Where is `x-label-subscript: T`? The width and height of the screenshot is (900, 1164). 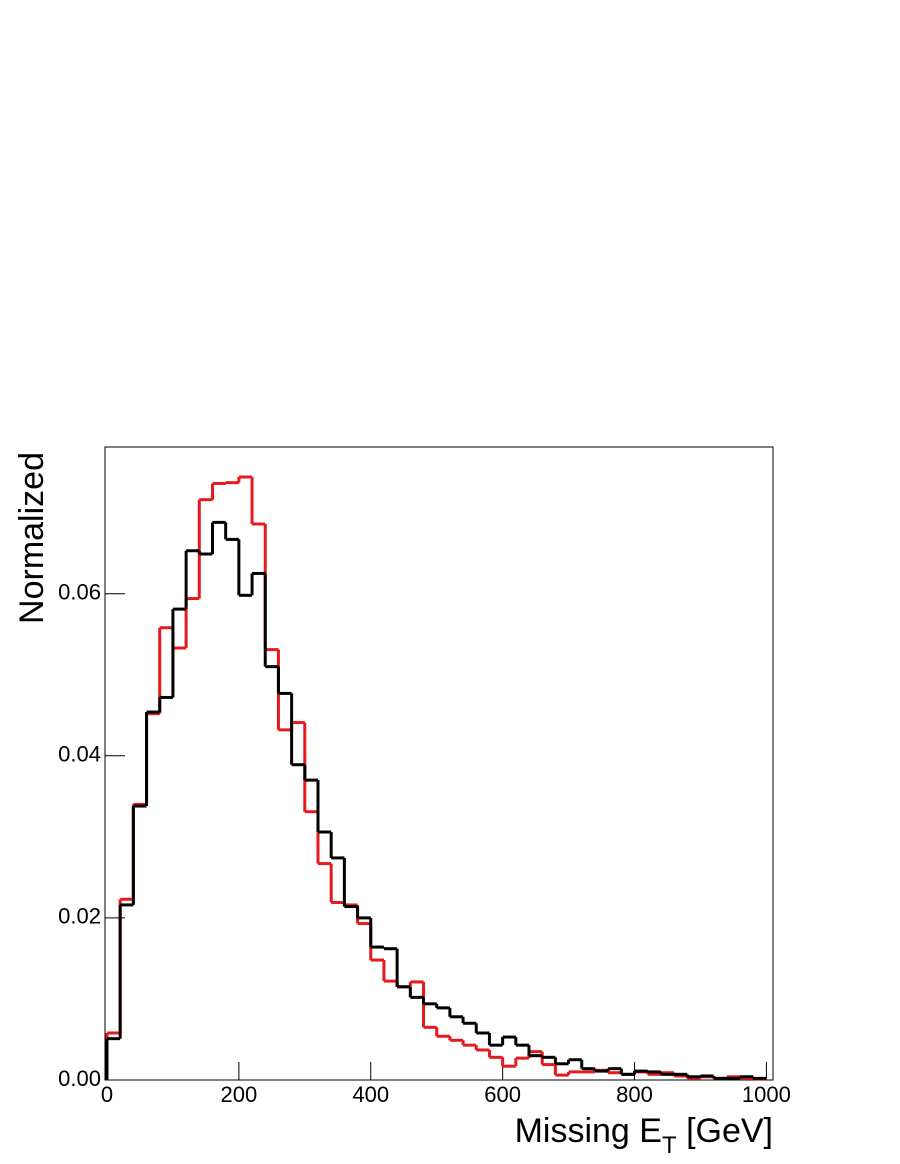
x-label-subscript: T is located at coordinates (669, 1145).